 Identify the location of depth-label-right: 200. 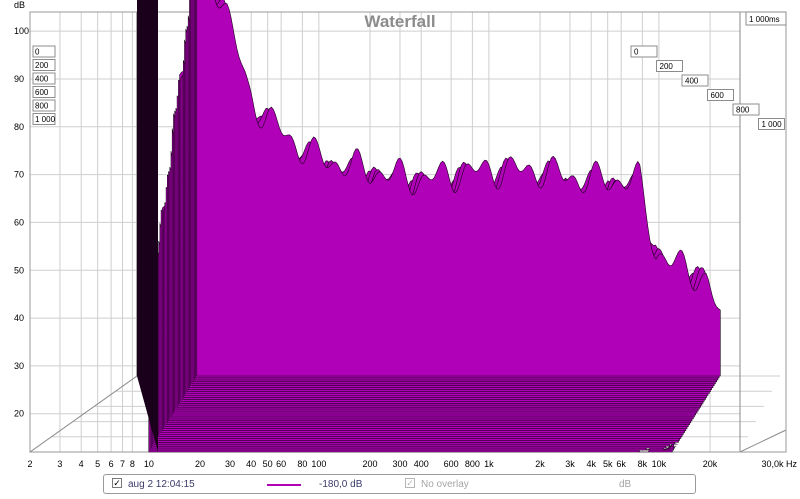
(669, 66).